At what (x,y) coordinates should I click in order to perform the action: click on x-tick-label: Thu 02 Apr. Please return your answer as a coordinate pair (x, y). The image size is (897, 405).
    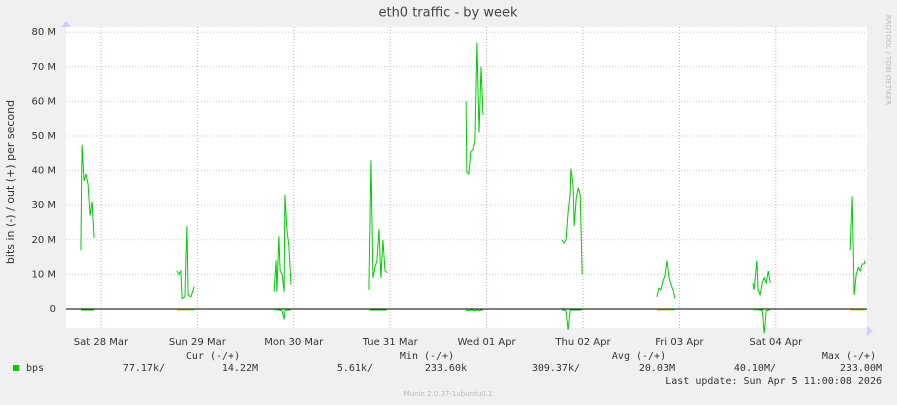
    Looking at the image, I should click on (582, 342).